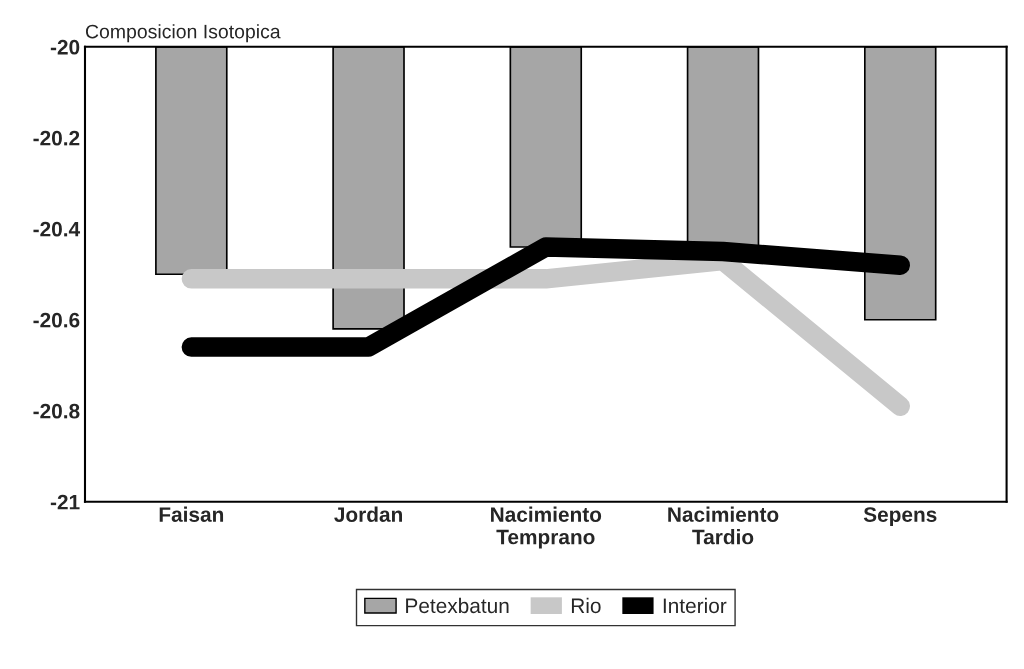  I want to click on legend-label: Interior, so click(695, 605).